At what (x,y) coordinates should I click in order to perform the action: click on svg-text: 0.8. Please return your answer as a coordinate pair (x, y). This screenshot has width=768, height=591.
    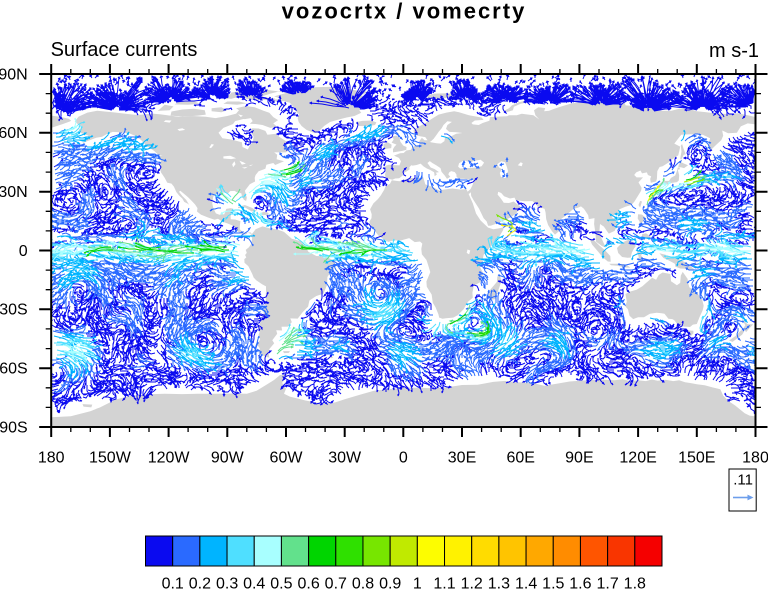
    Looking at the image, I should click on (363, 583).